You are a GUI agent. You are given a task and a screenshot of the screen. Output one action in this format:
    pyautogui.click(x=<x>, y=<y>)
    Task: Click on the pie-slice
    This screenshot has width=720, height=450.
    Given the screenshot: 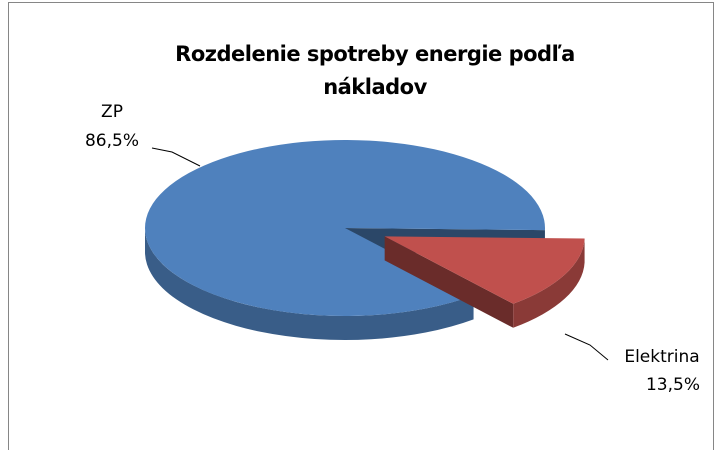 What is the action you would take?
    pyautogui.click(x=484, y=282)
    